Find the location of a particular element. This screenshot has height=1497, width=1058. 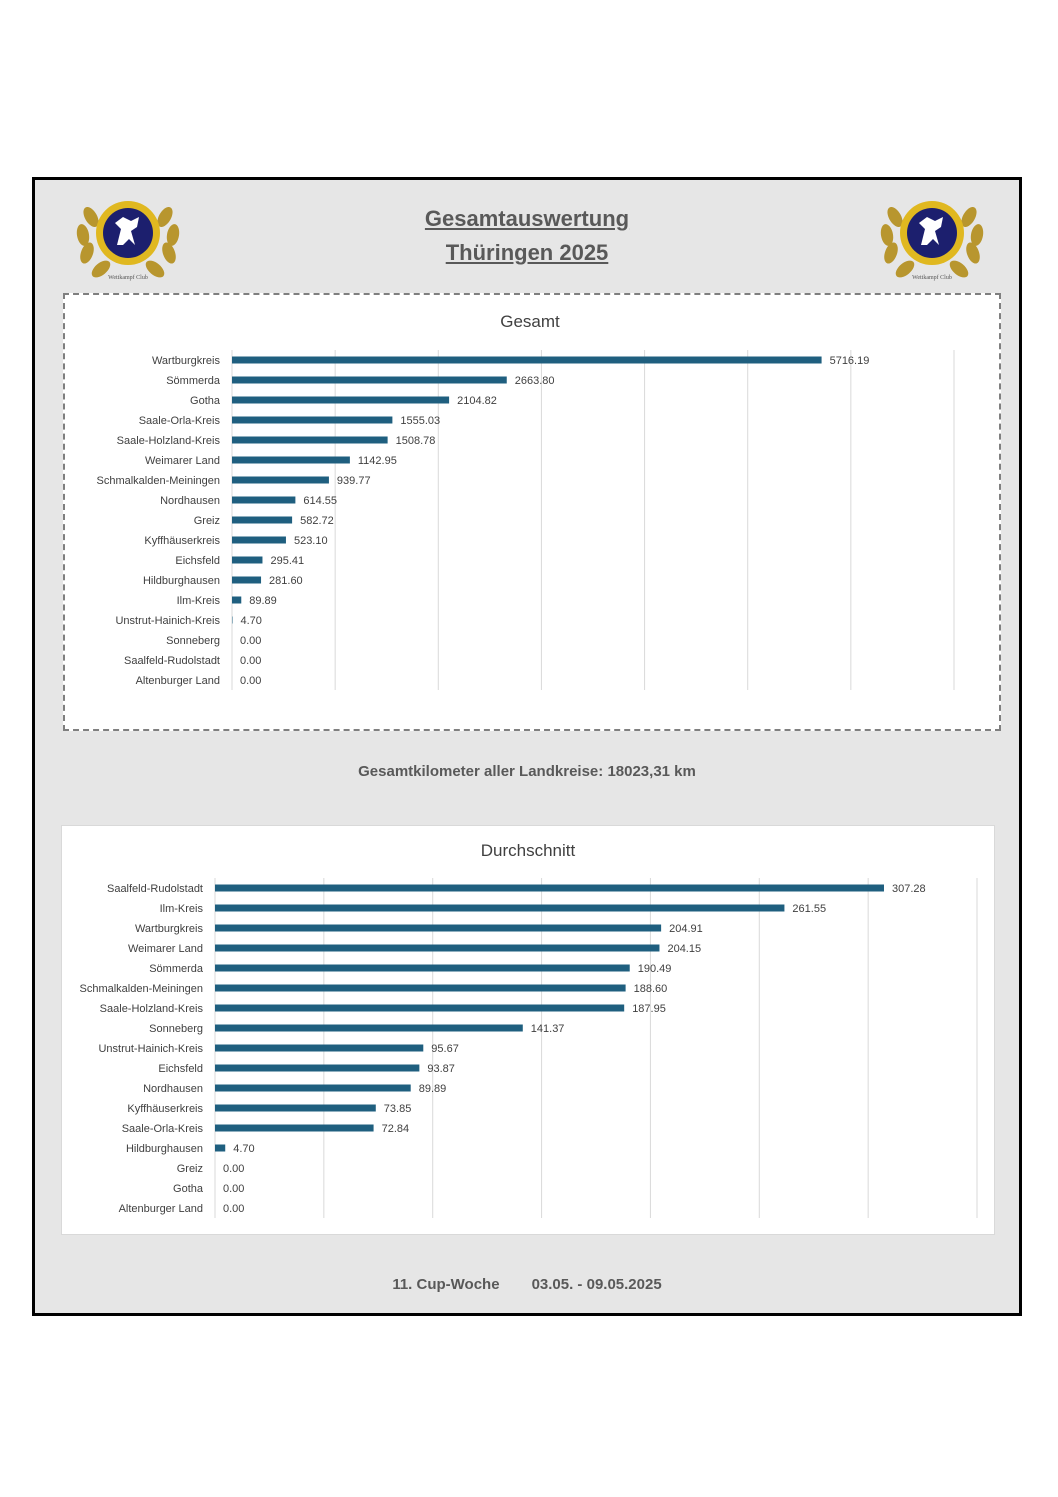

data-label: 141.37 is located at coordinates (548, 1029).